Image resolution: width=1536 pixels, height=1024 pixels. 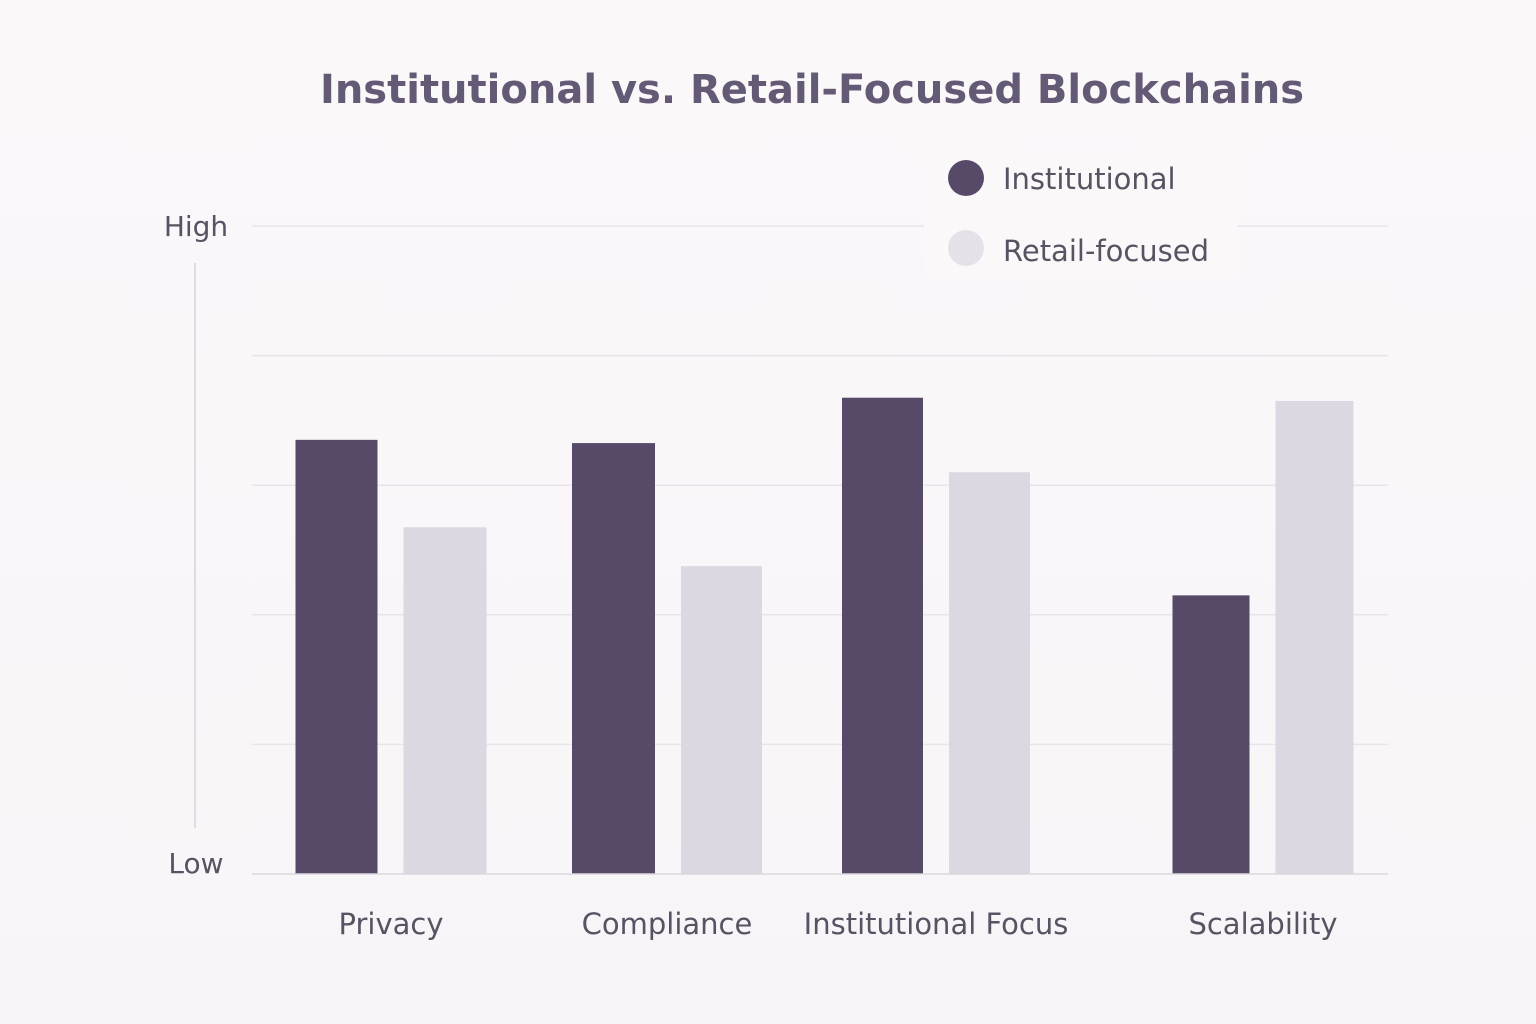 What do you see at coordinates (966, 178) in the screenshot?
I see `legend-marker-institutional` at bounding box center [966, 178].